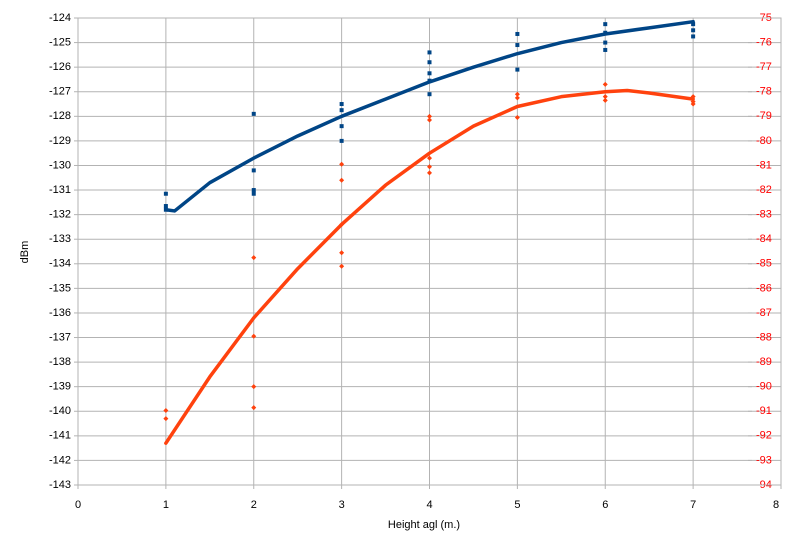  What do you see at coordinates (764, 92) in the screenshot?
I see `y2-tick-label: -78` at bounding box center [764, 92].